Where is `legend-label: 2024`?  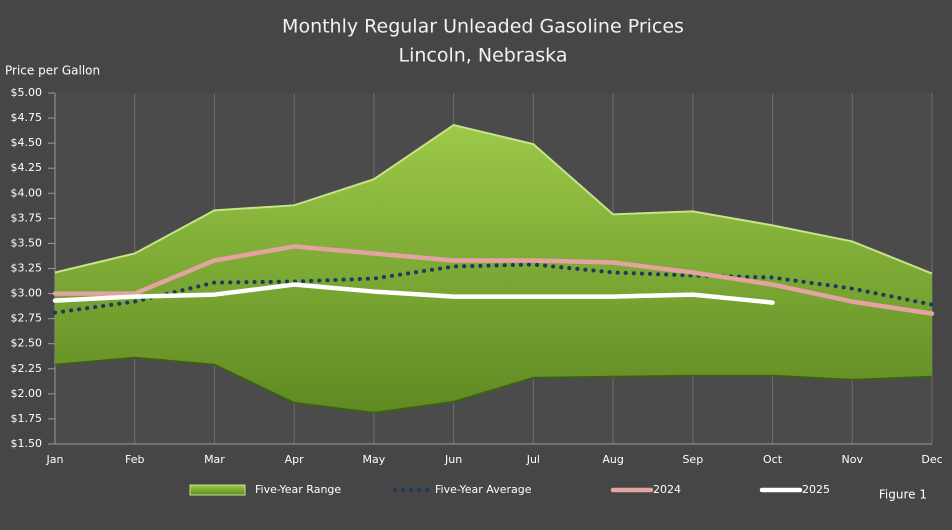
legend-label: 2024 is located at coordinates (667, 489).